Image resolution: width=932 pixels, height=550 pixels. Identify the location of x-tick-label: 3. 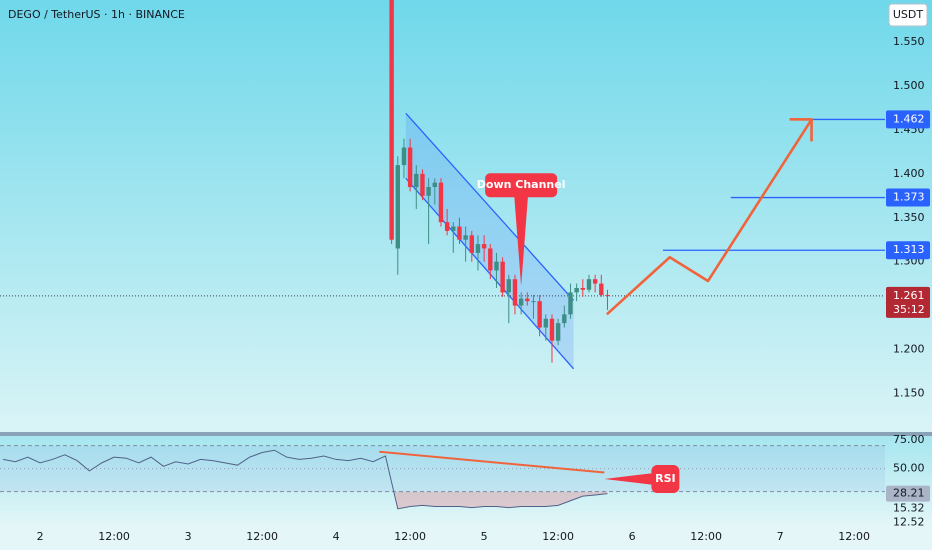
(188, 536).